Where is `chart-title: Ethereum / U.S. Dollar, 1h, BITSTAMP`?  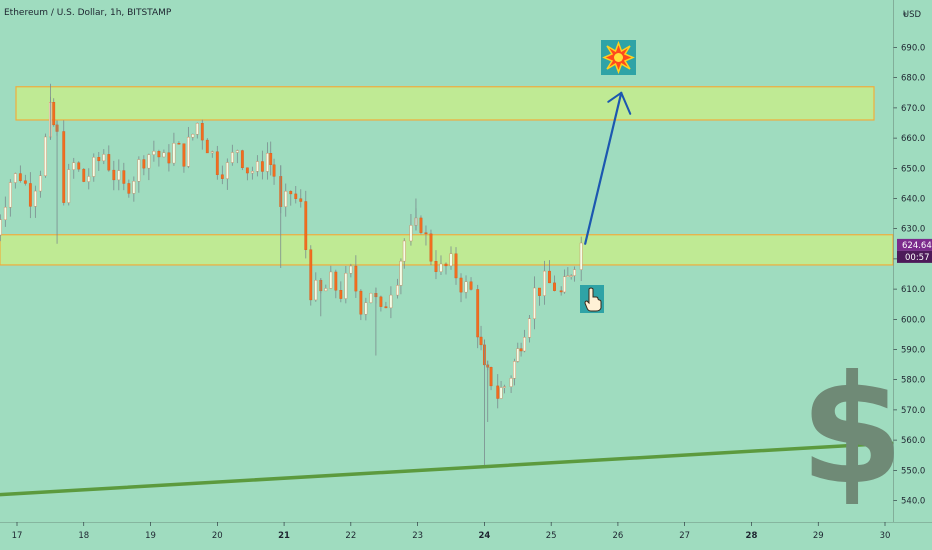 chart-title: Ethereum / U.S. Dollar, 1h, BITSTAMP is located at coordinates (88, 13).